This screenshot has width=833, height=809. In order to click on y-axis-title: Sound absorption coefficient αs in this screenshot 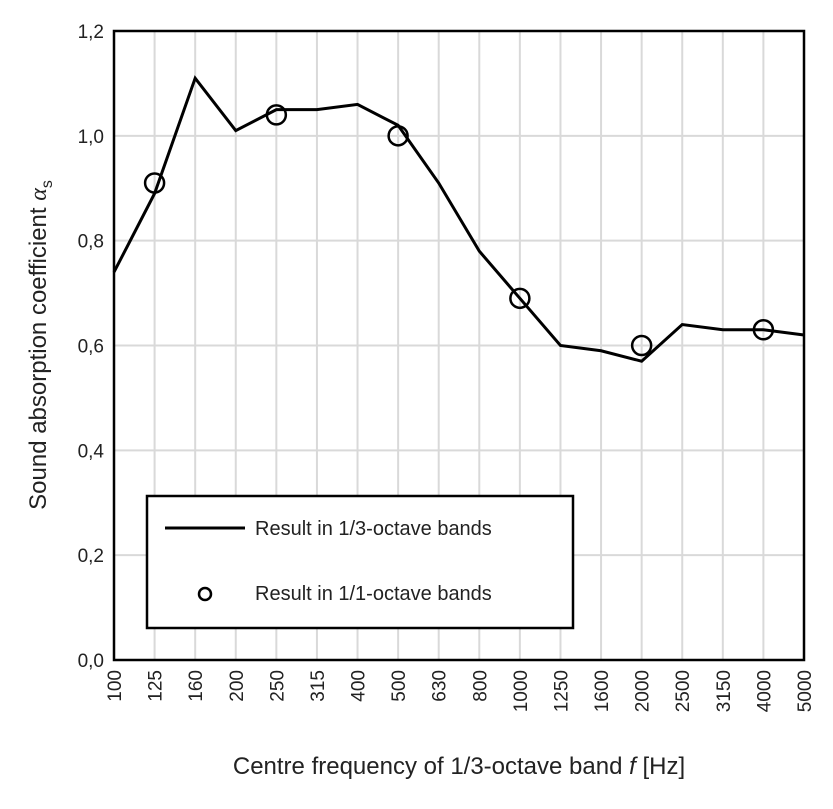, I will do `click(40, 345)`.